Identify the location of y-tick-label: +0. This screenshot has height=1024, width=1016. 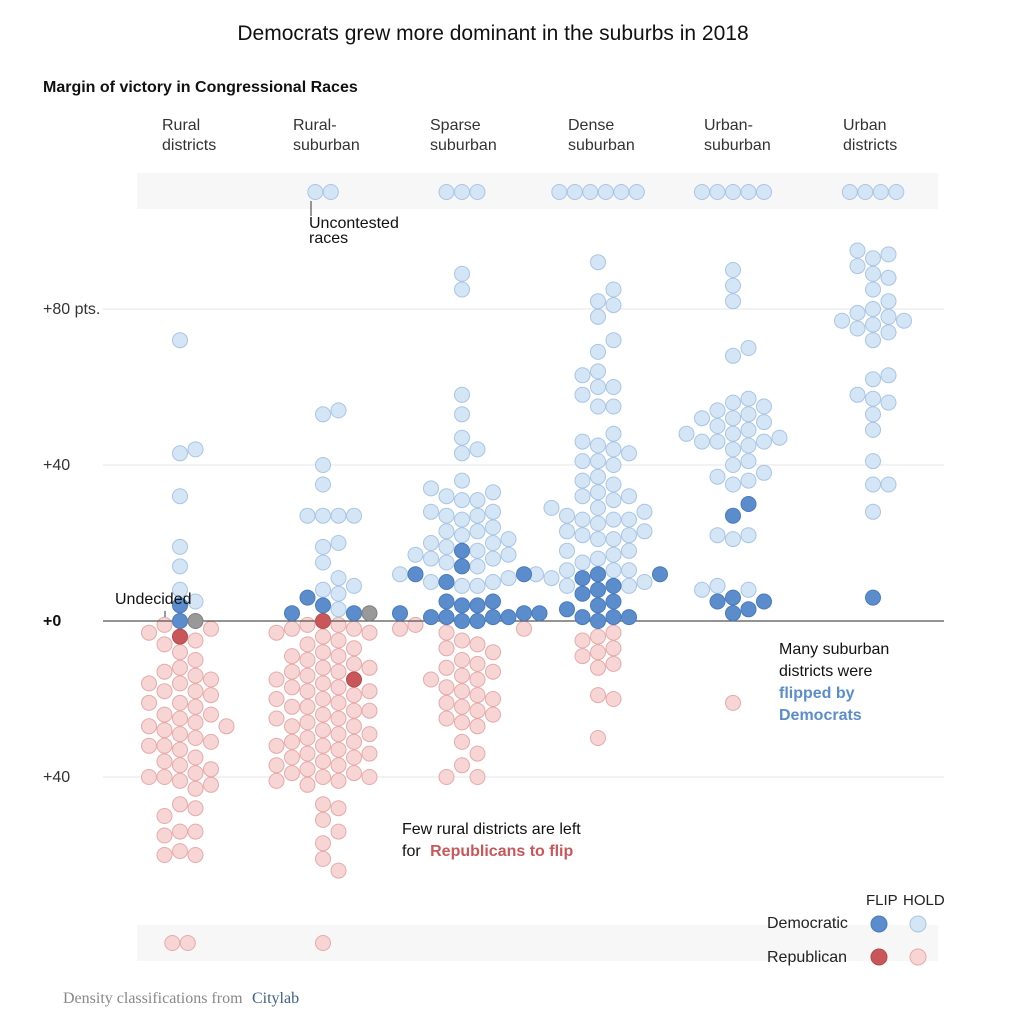
(52, 621).